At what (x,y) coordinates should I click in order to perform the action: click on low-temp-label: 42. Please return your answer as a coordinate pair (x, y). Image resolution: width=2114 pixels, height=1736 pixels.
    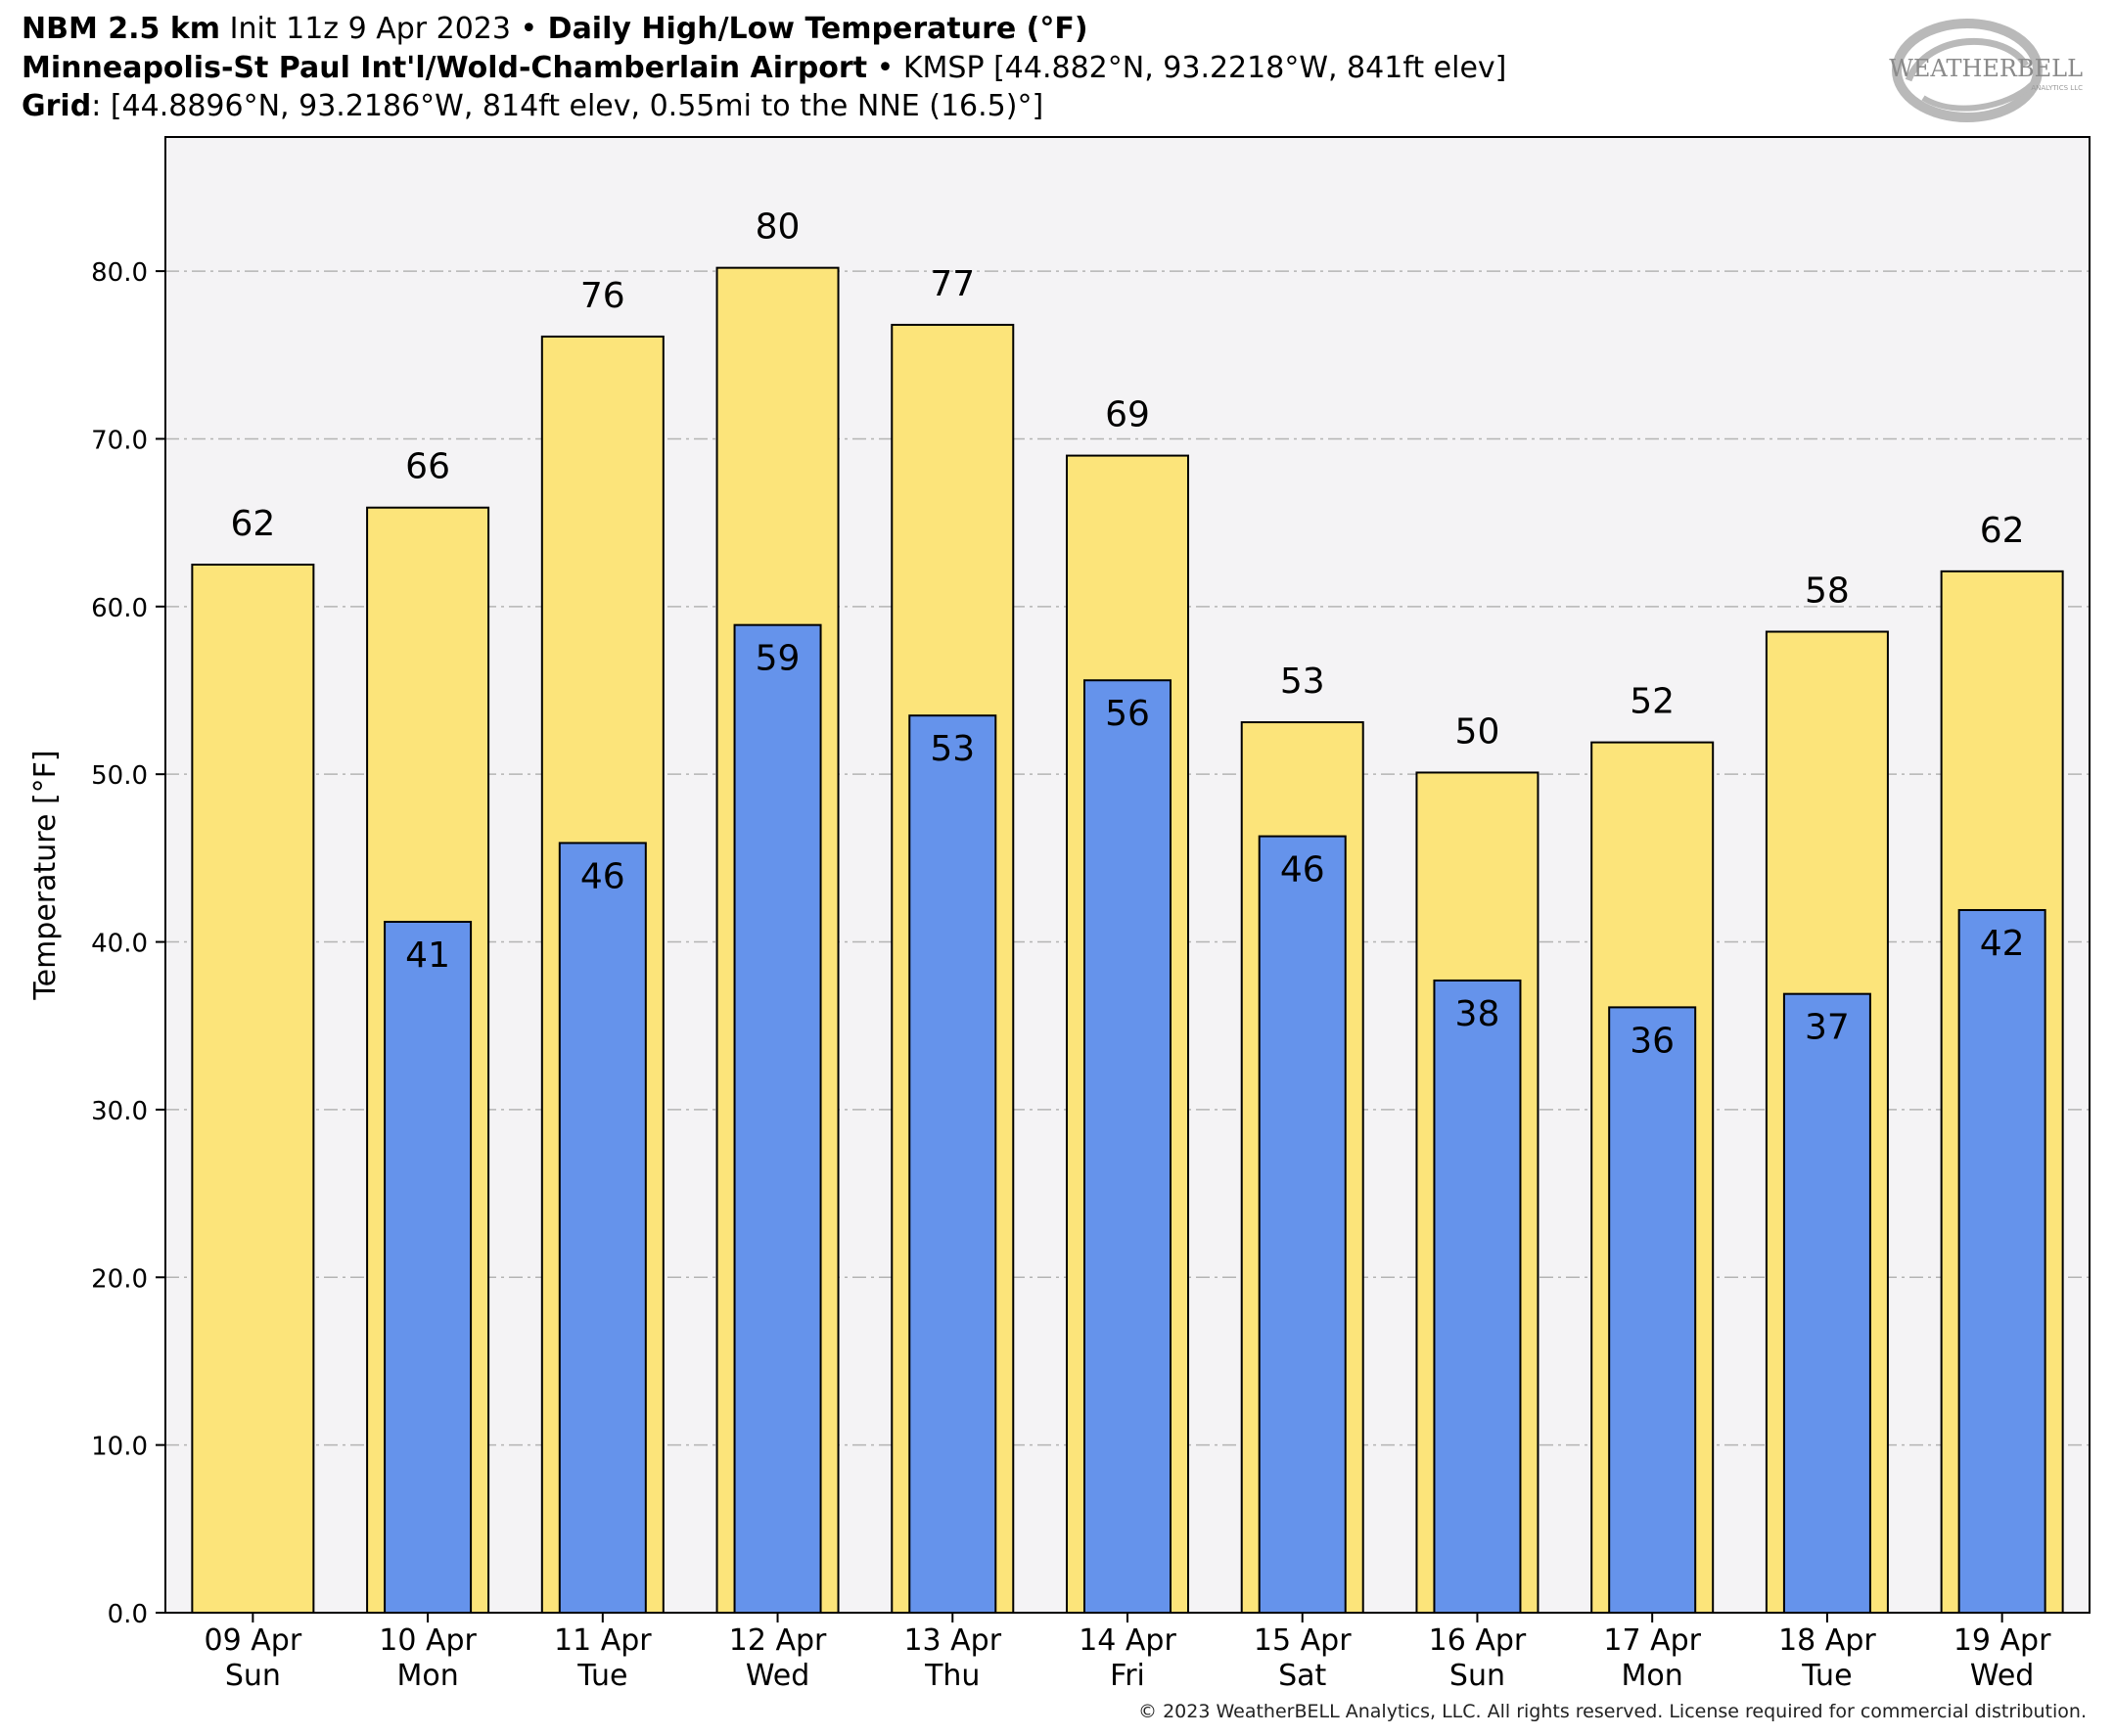
    Looking at the image, I should click on (2003, 944).